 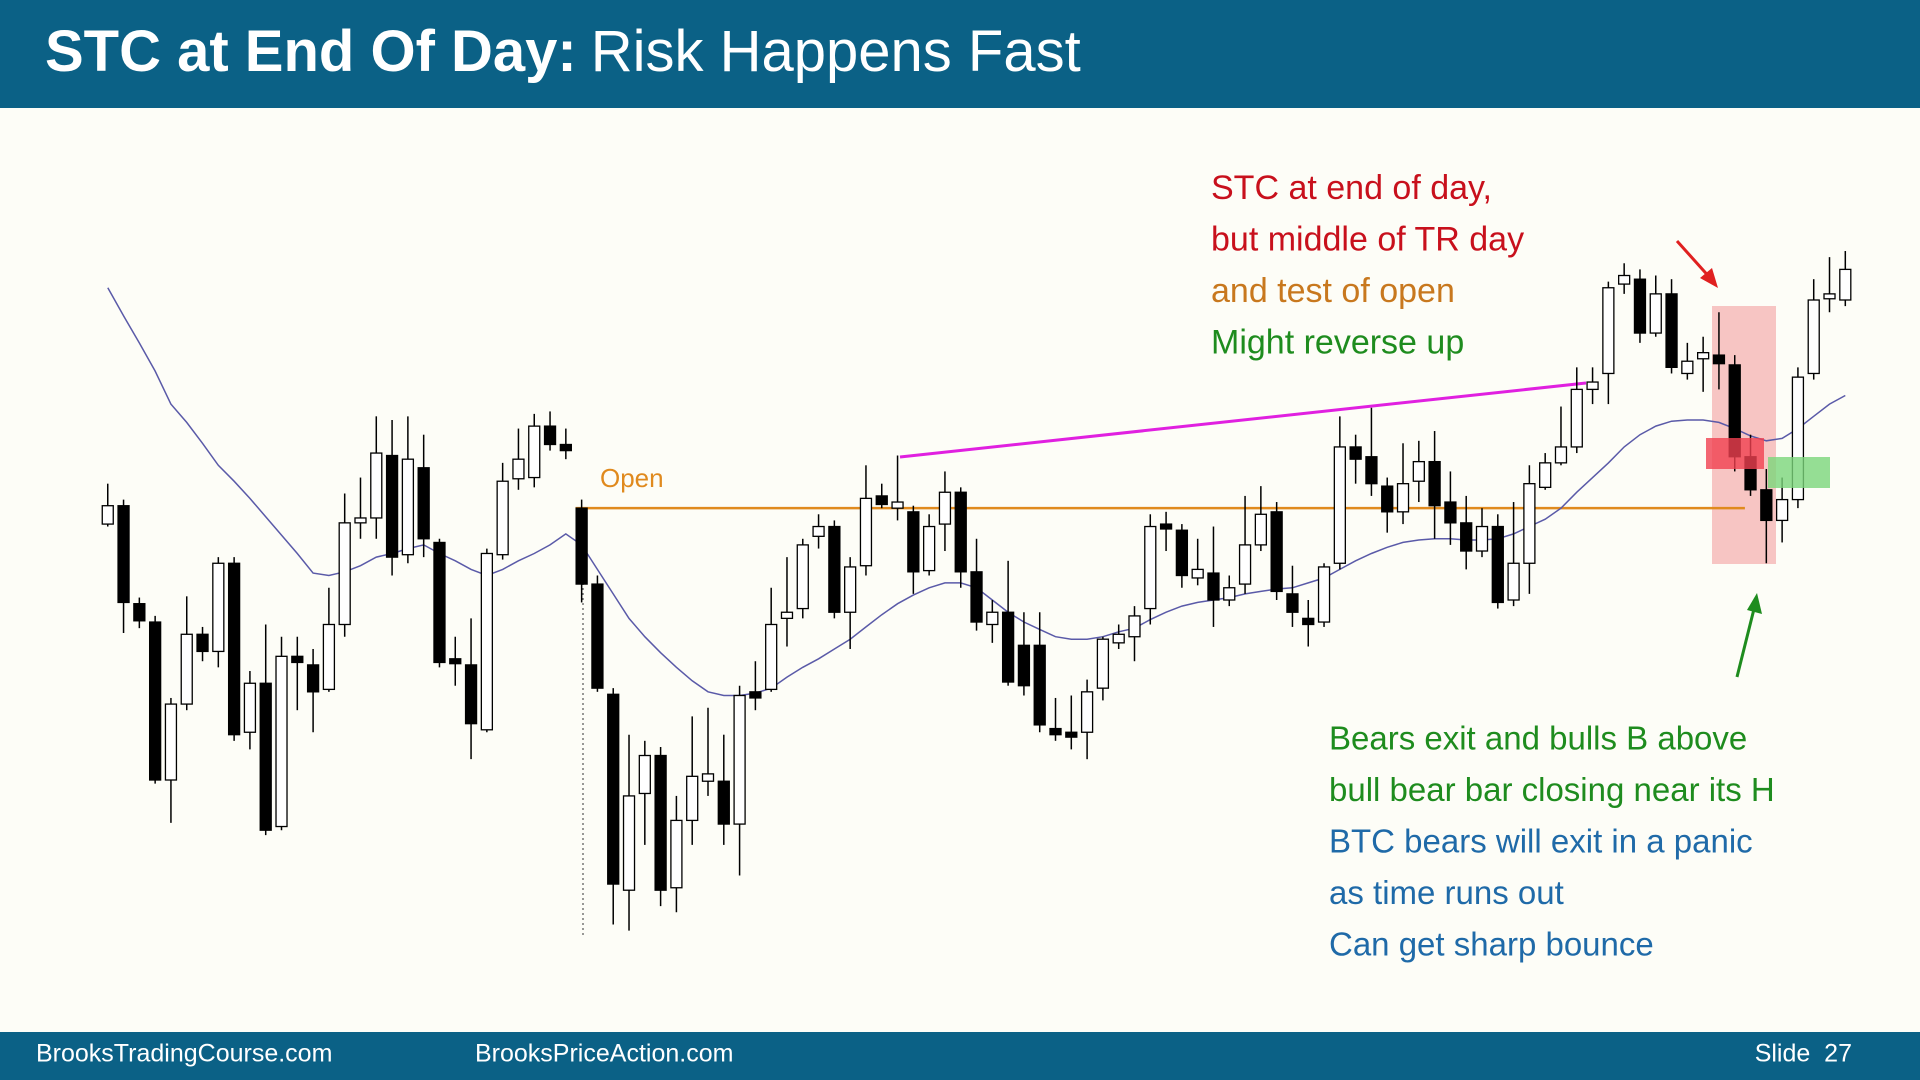 I want to click on slide-number: Slide 27, so click(x=1803, y=1054).